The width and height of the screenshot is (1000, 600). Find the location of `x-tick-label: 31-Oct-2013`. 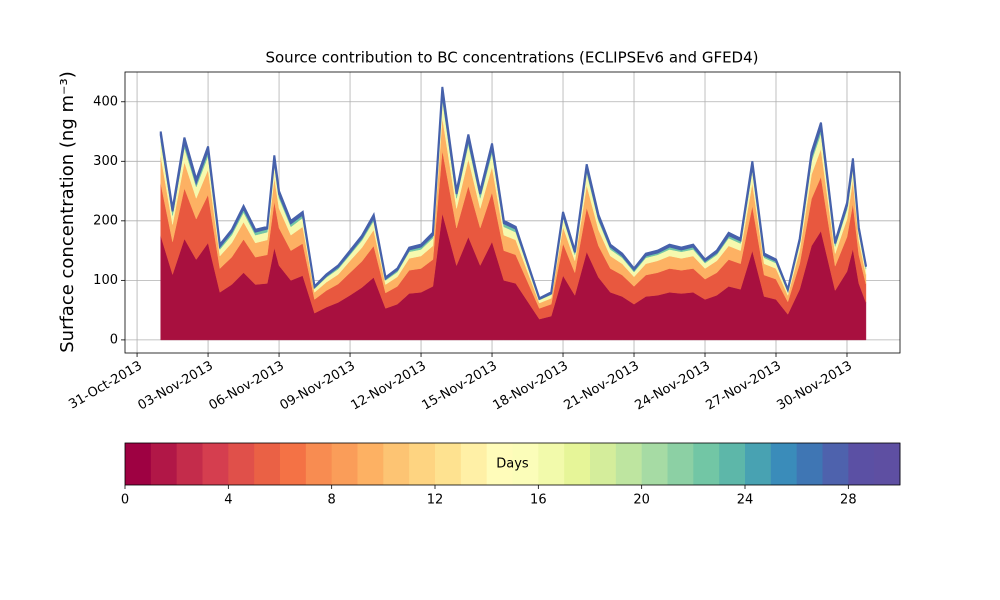

x-tick-label: 31-Oct-2013 is located at coordinates (105, 386).